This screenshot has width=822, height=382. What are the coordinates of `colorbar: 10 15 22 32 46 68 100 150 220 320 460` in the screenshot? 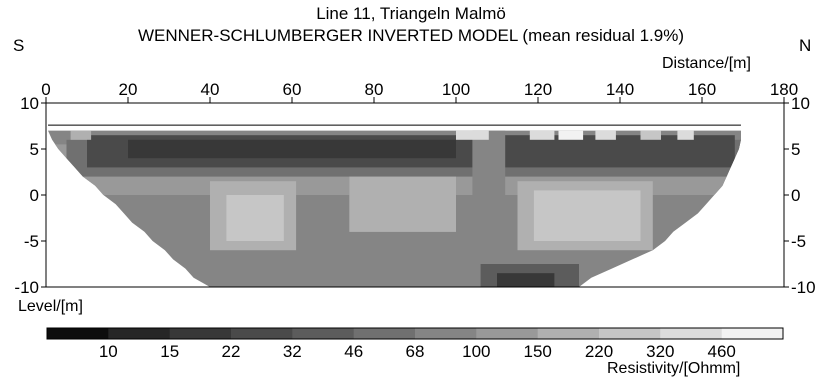 It's located at (415, 344).